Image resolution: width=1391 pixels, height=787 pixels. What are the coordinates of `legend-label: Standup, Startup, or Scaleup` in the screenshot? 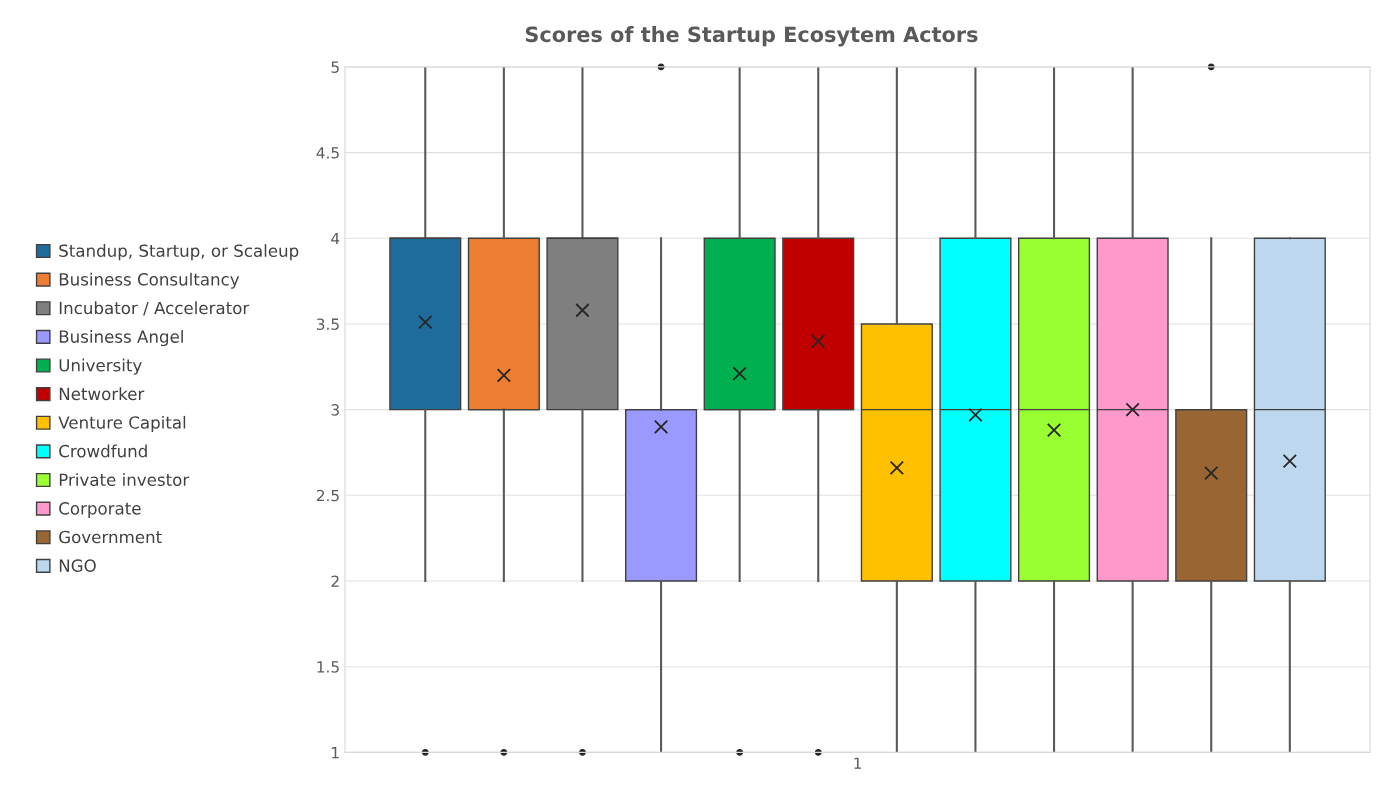 It's located at (179, 252).